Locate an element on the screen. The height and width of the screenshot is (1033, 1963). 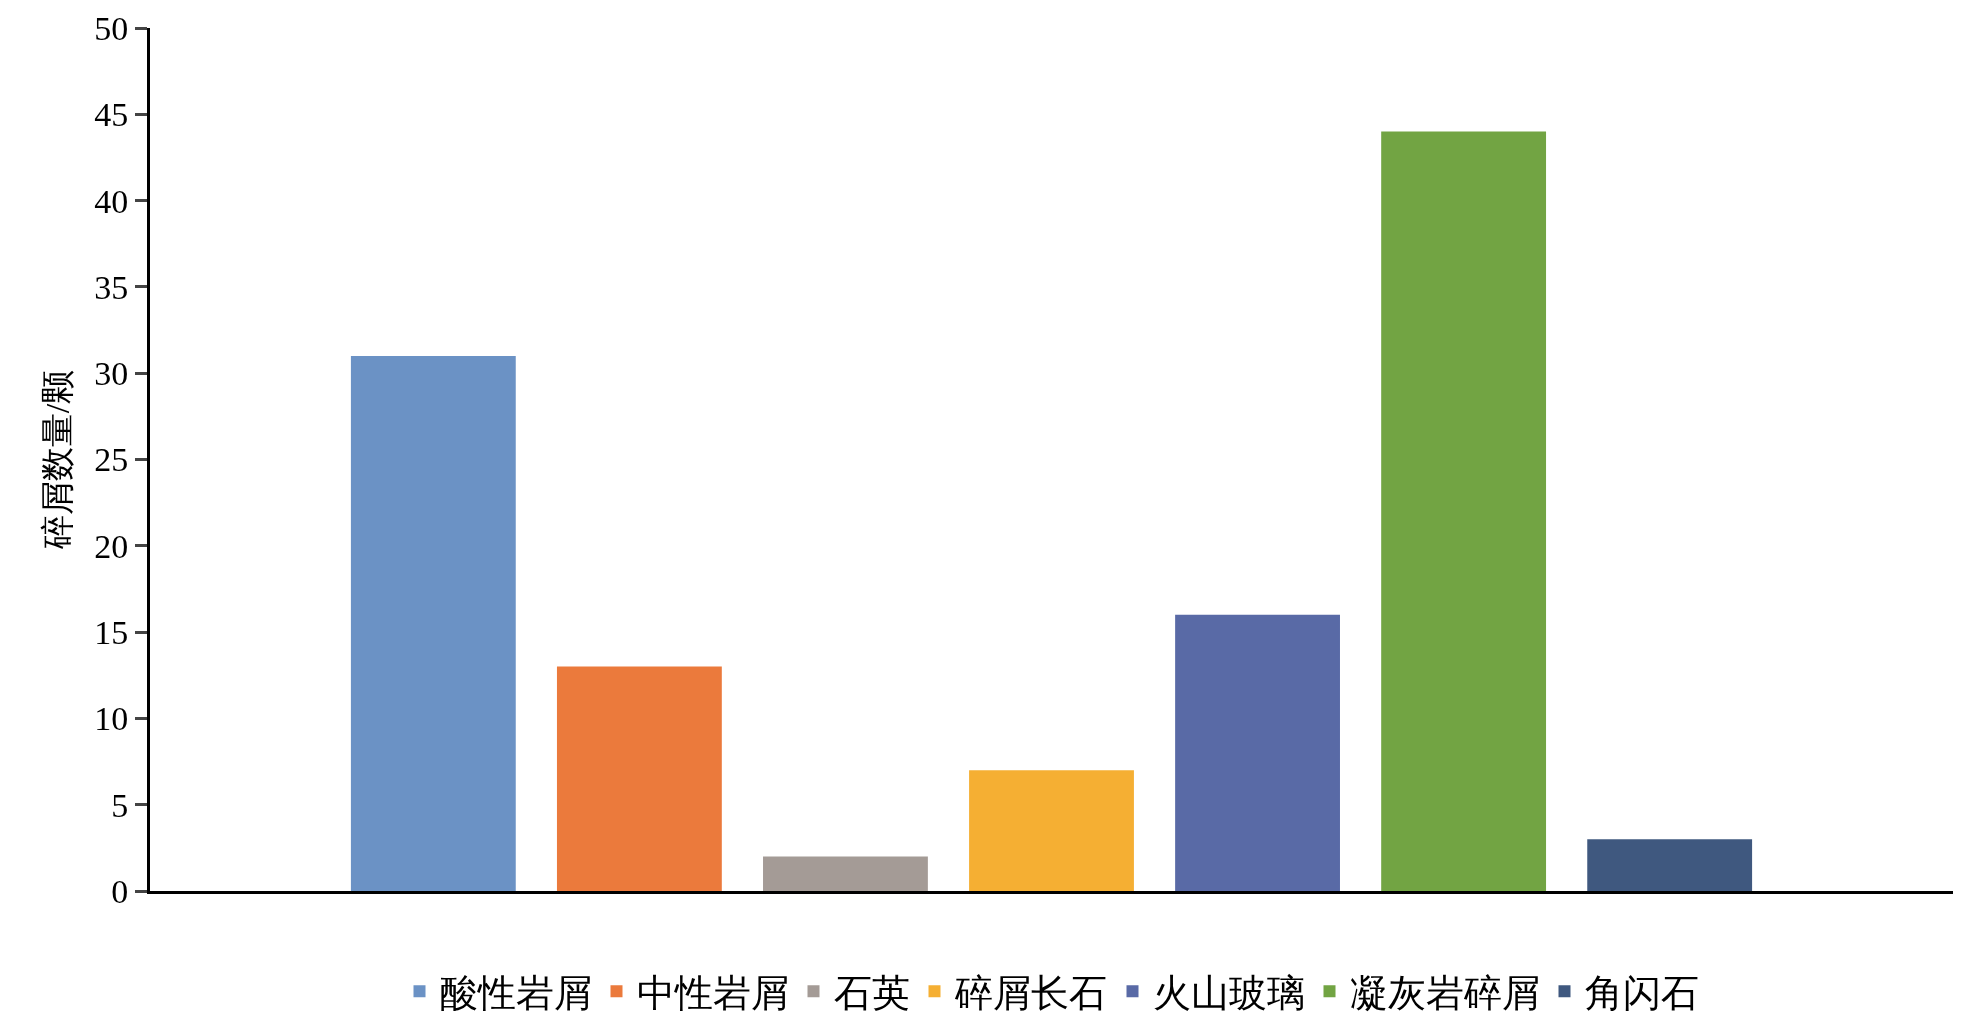
legend-label: 火山玻璃 is located at coordinates (1228, 993).